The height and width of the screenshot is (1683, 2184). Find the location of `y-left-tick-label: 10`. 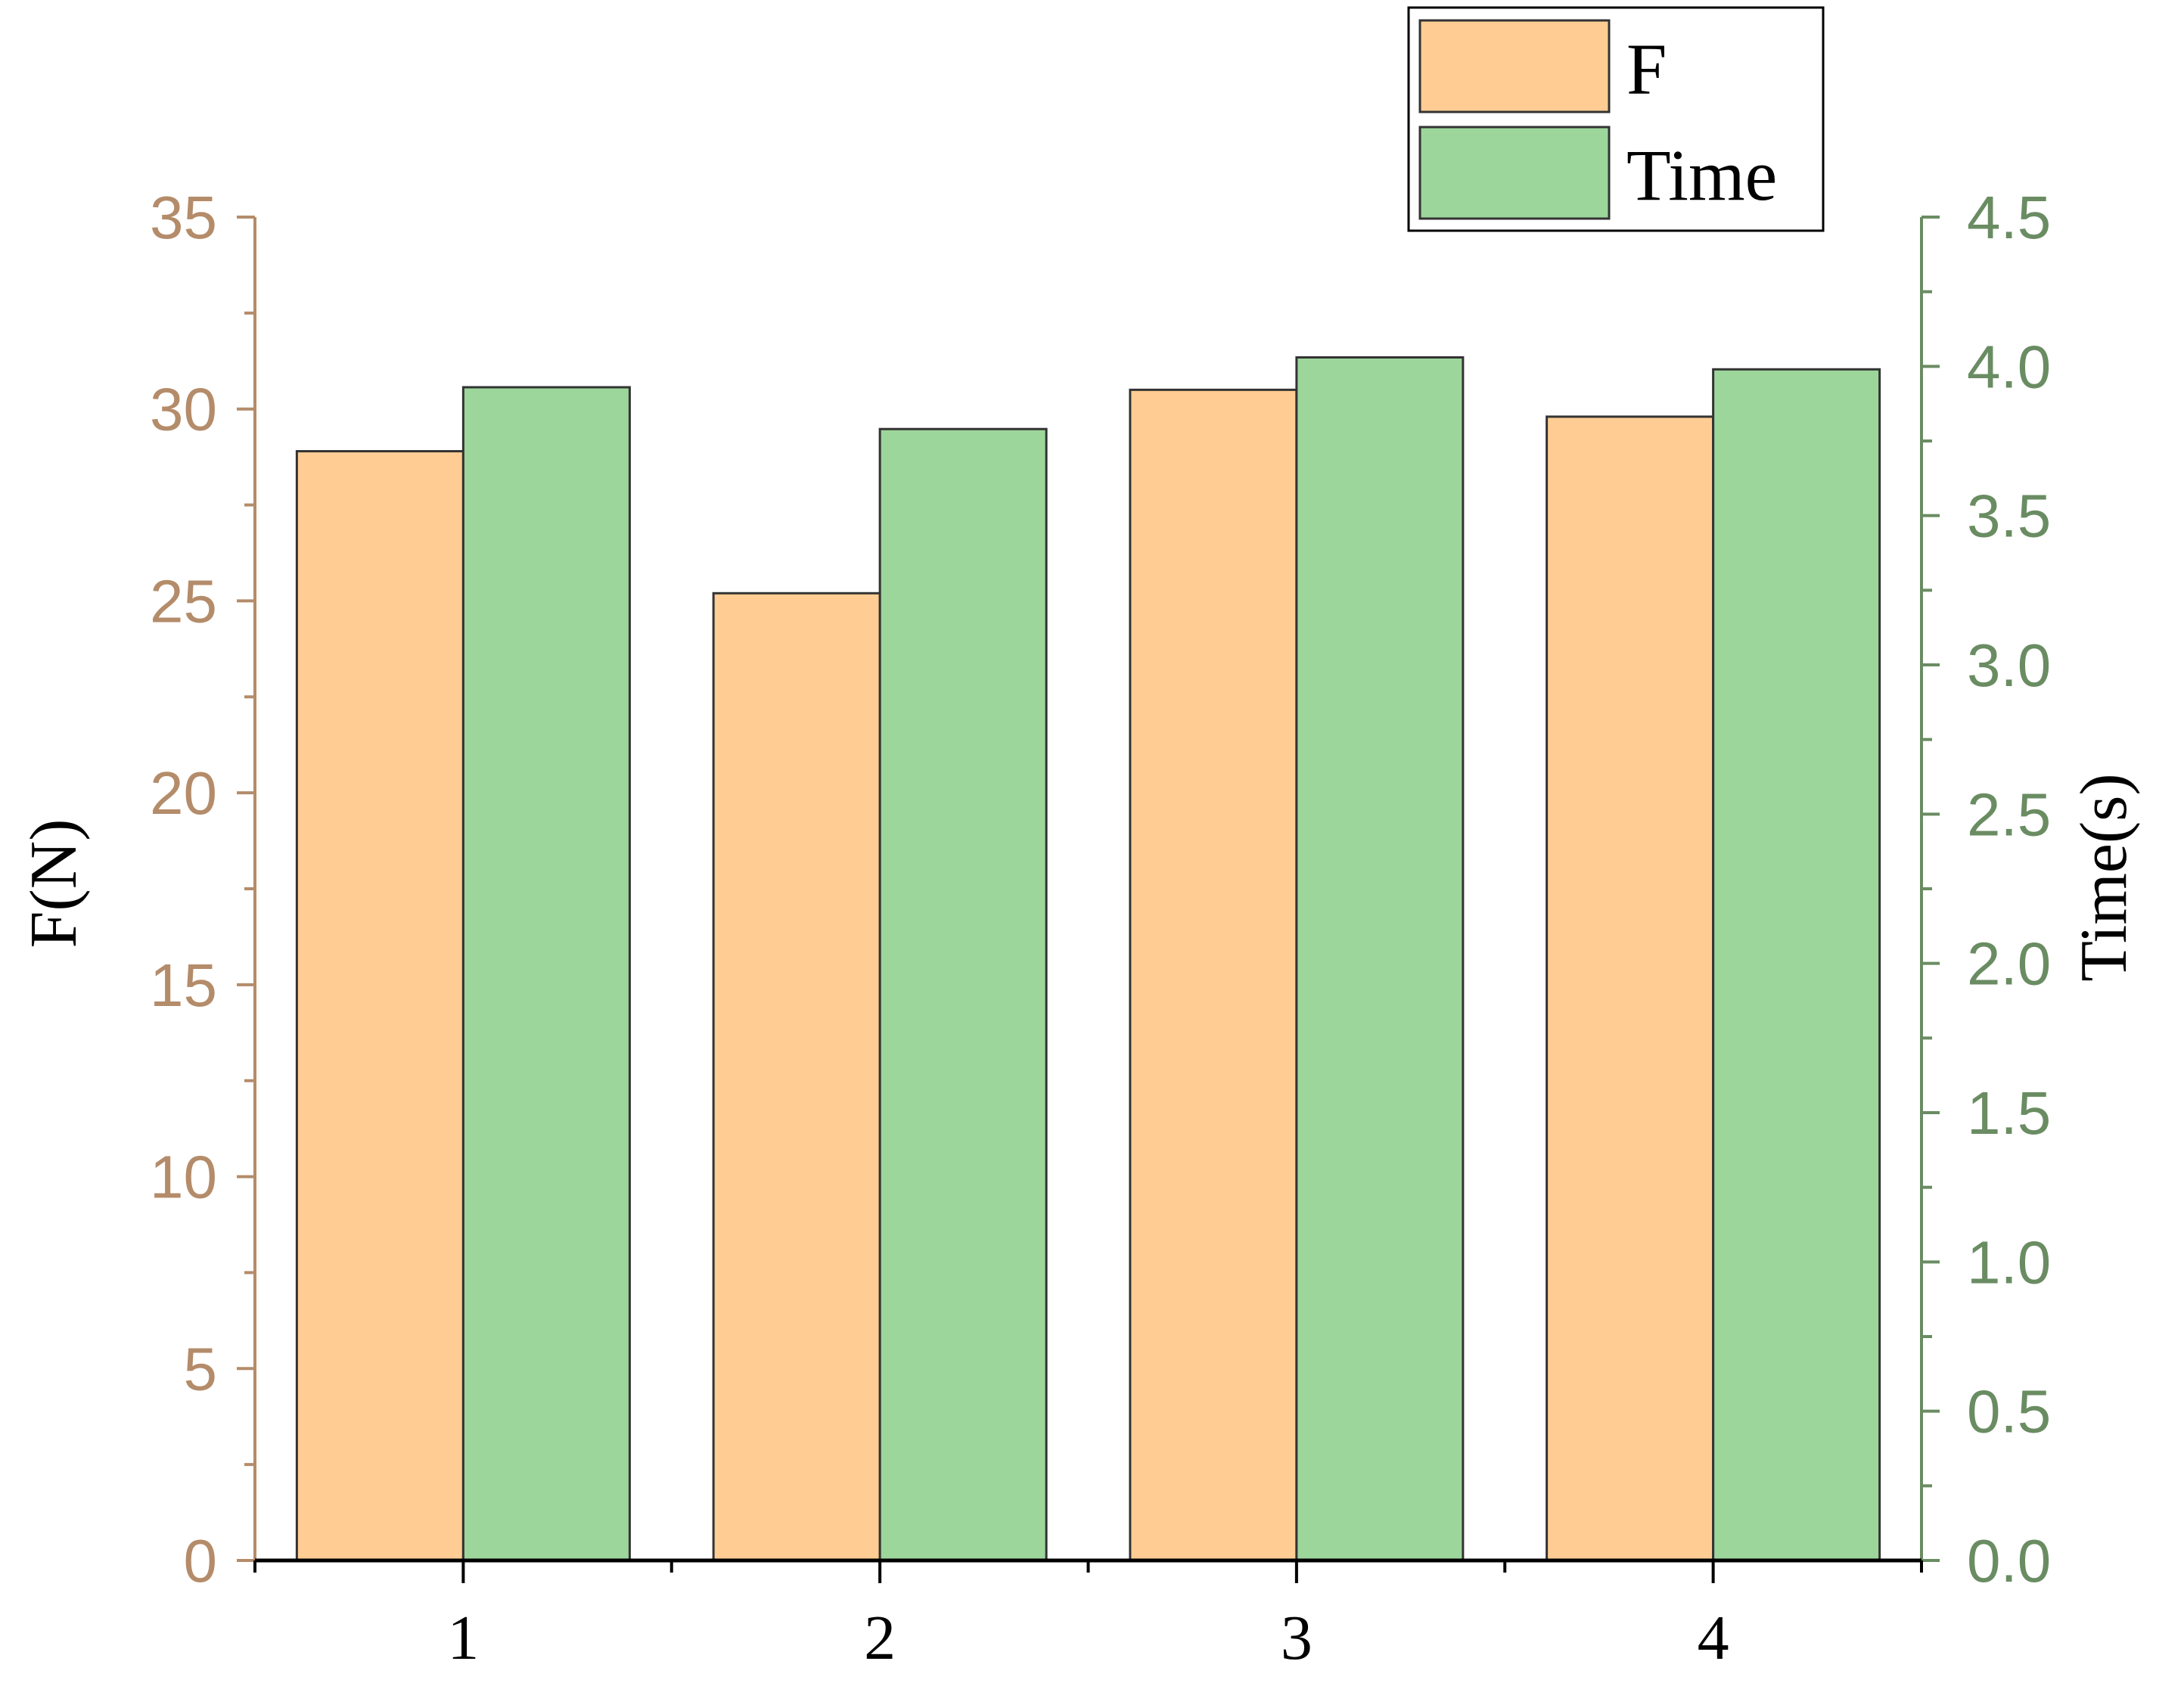

y-left-tick-label: 10 is located at coordinates (183, 1177).